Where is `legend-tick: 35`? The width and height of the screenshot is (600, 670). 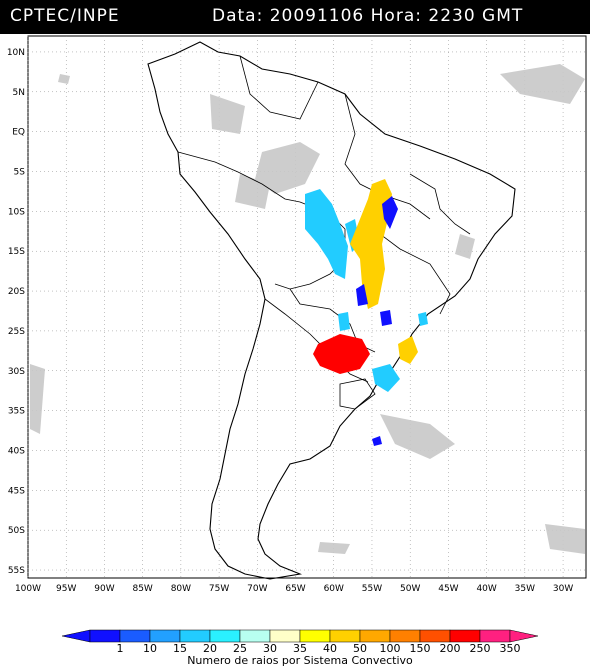 legend-tick: 35 is located at coordinates (300, 648).